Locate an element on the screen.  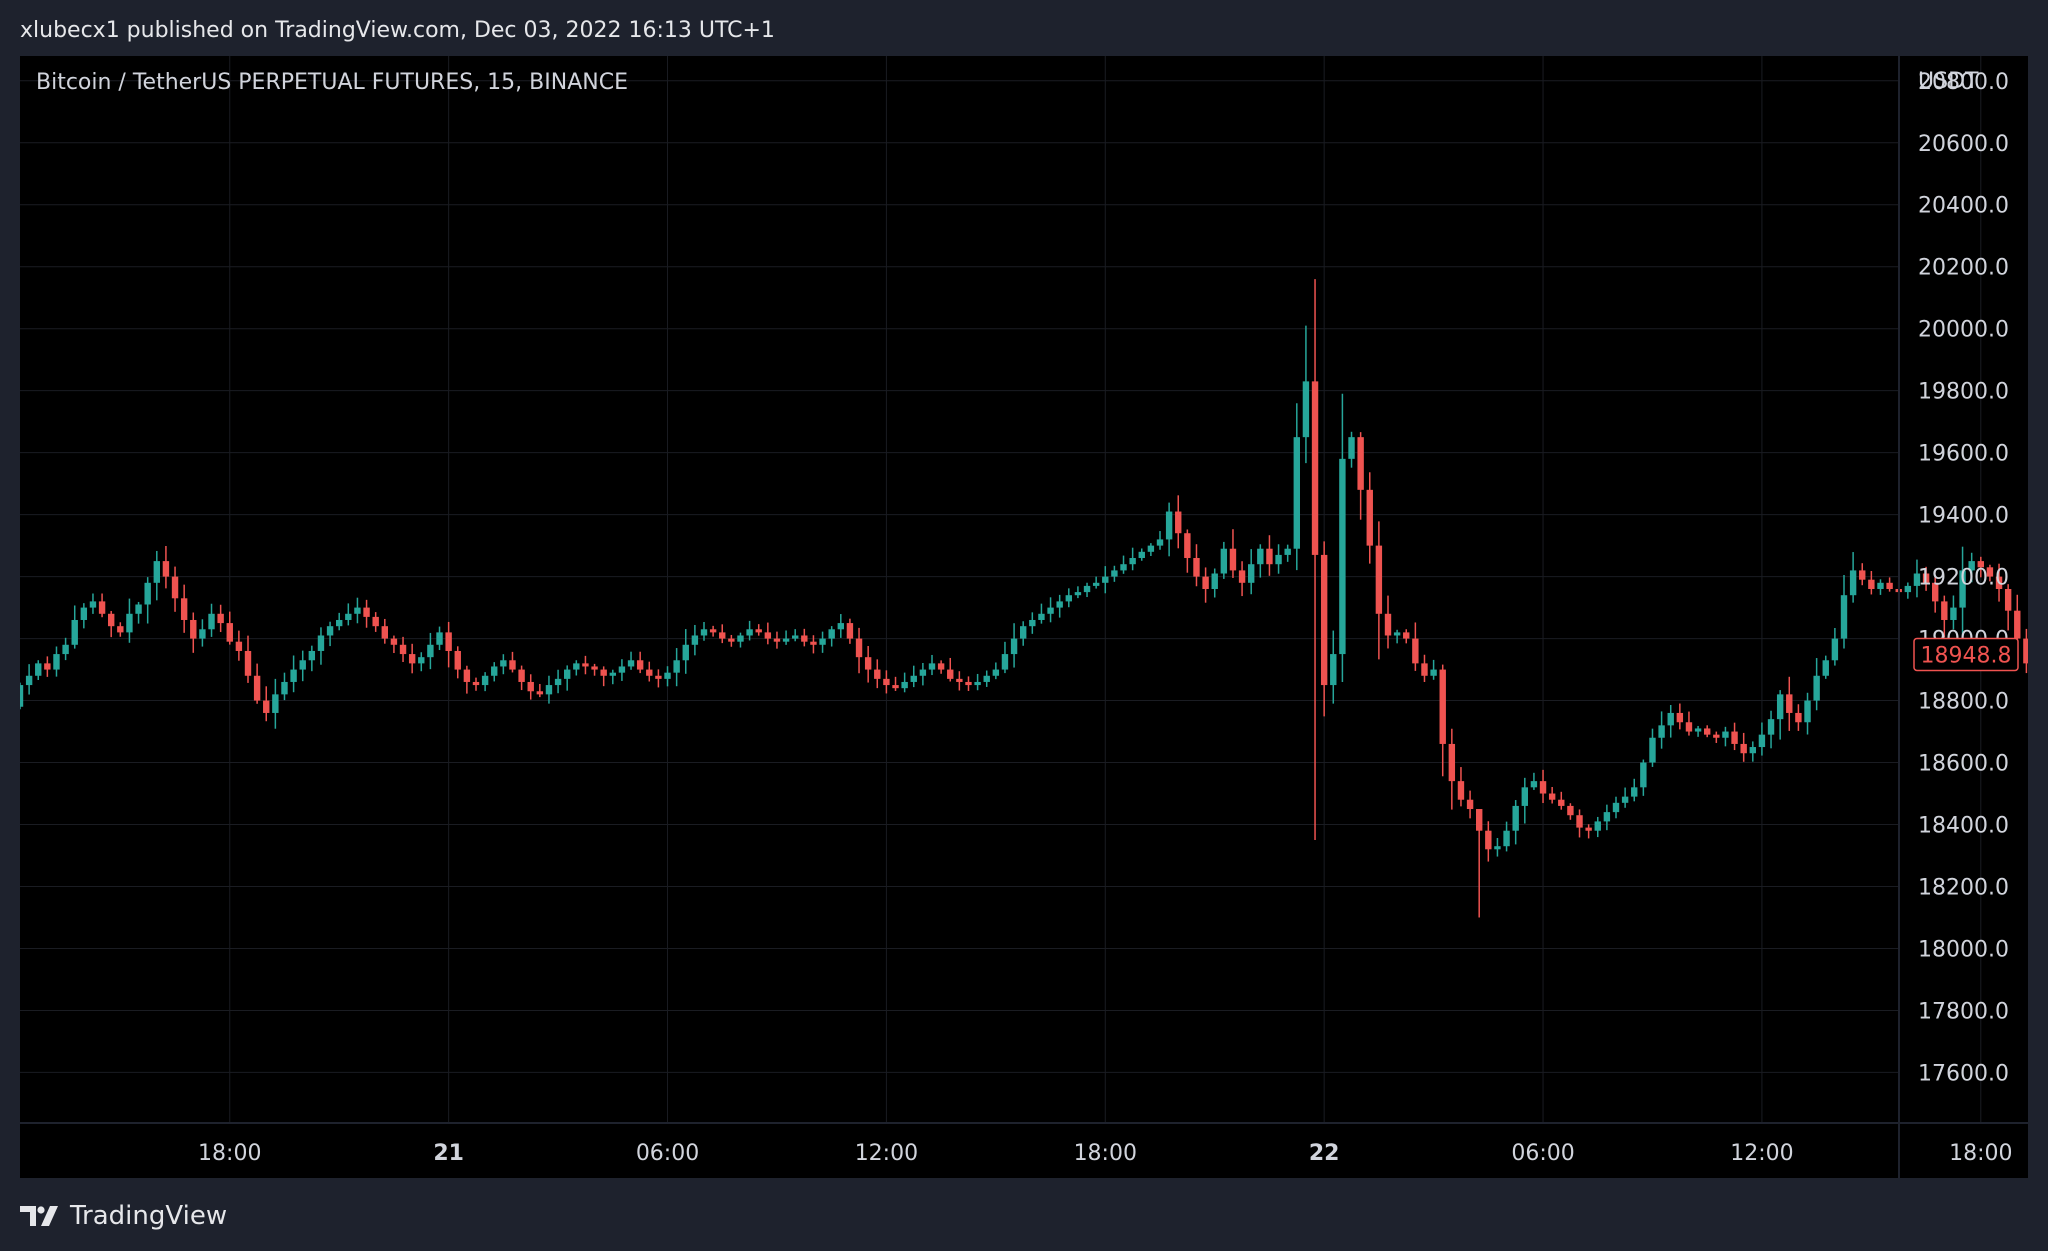
y-tick-label: 18200.0 is located at coordinates (1963, 887).